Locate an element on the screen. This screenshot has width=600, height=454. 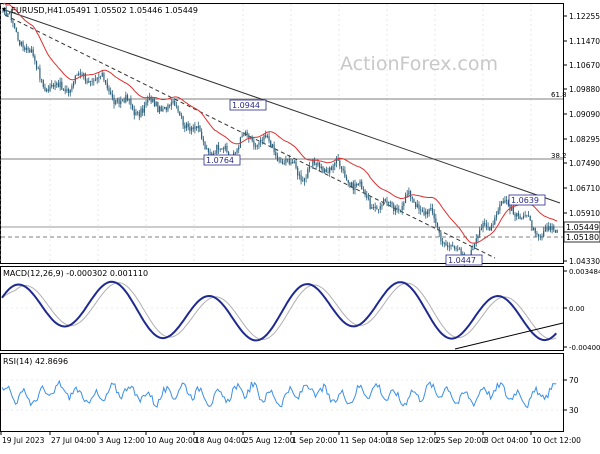
rsi-axis: 70 30 is located at coordinates (571, 395).